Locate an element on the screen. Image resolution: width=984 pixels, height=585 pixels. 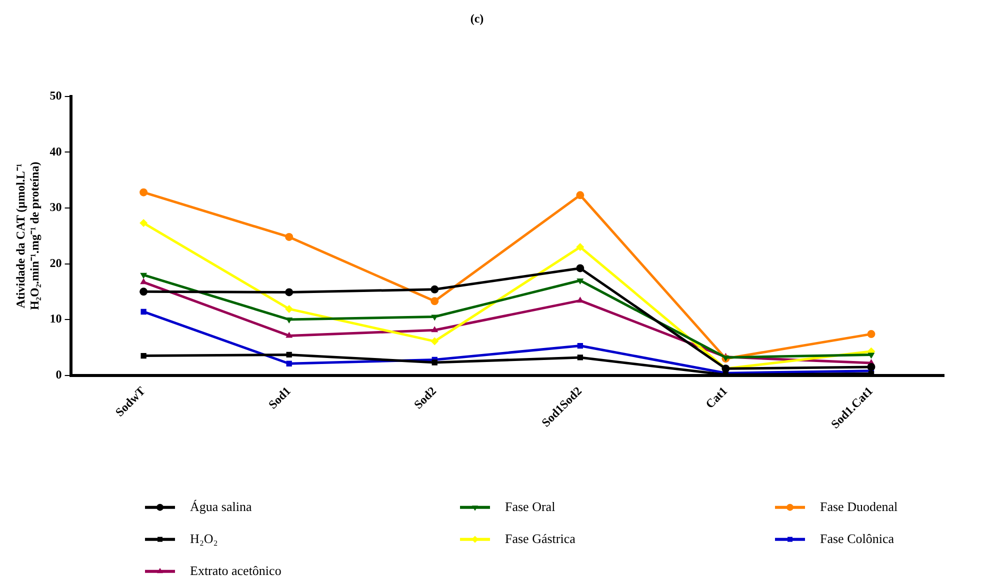
legend-label: H₂O₂ is located at coordinates (204, 538).